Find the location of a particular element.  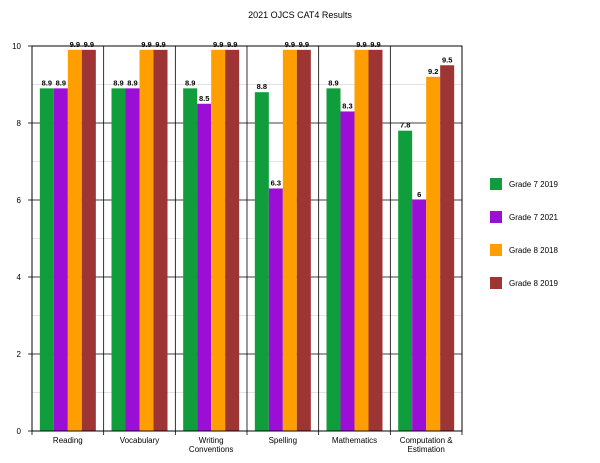

y-tick-label: 8 is located at coordinates (19, 123).